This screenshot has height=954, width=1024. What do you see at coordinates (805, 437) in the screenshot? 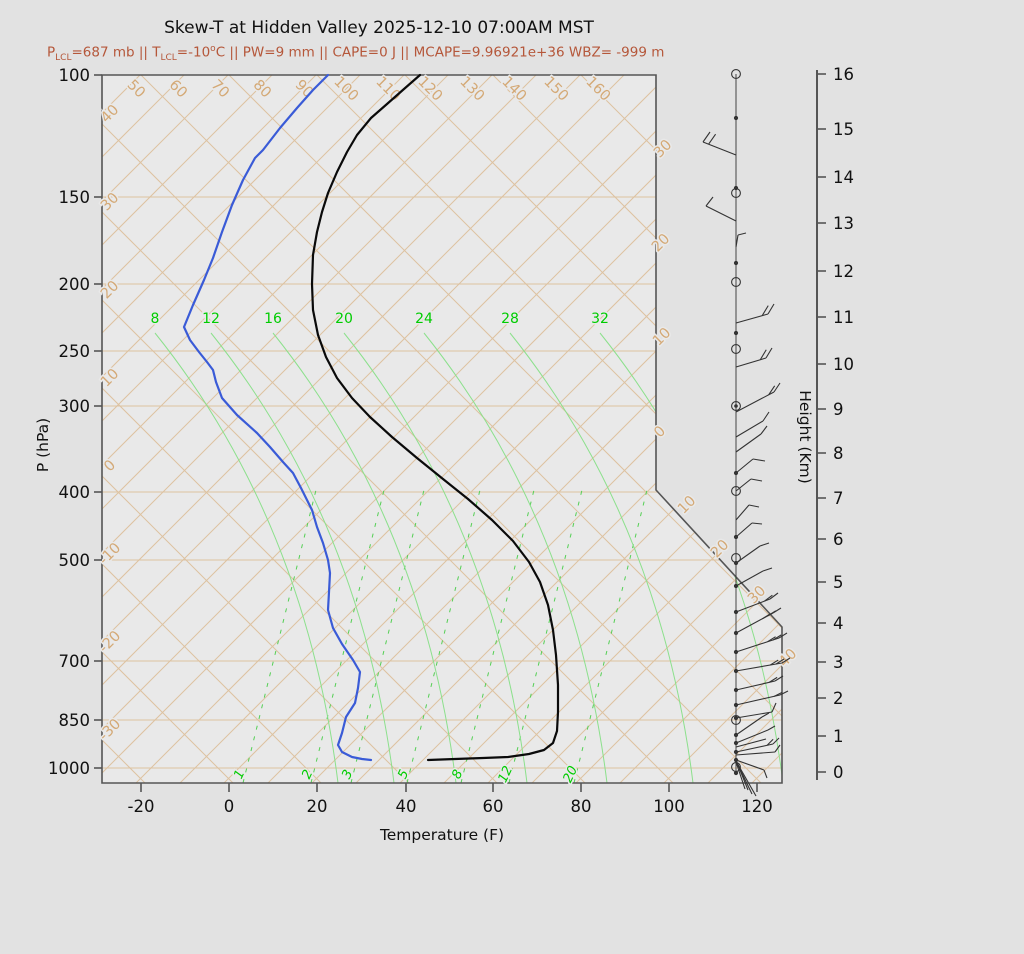
I see `height-axis-title: Height (Km)` at bounding box center [805, 437].